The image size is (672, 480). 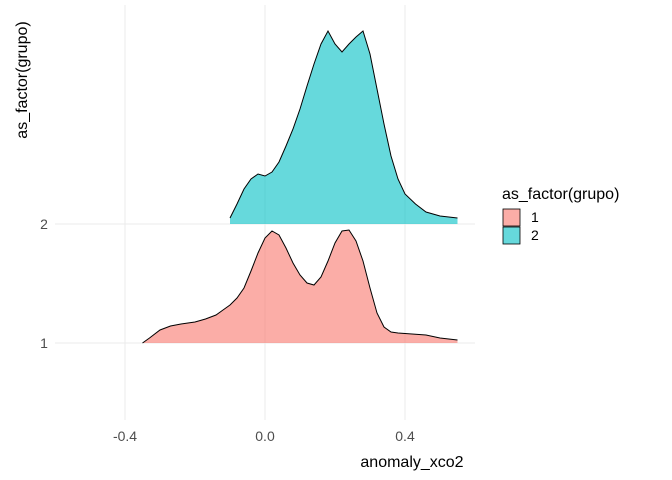 I want to click on x-axis-title: anomaly_xco2, so click(x=411, y=462).